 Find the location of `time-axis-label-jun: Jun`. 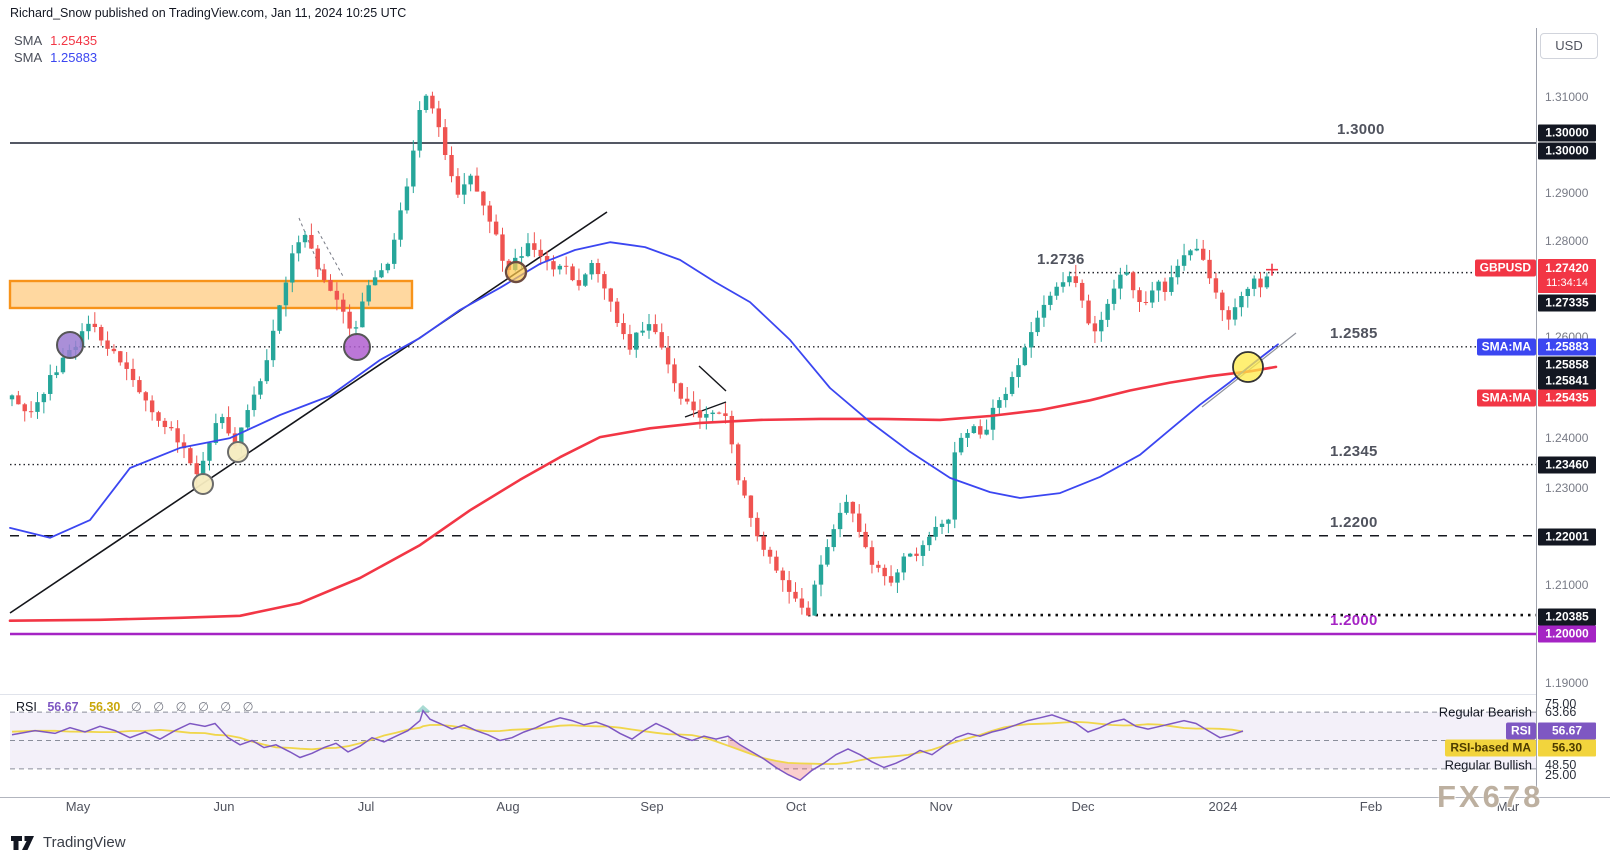

time-axis-label-jun: Jun is located at coordinates (224, 806).